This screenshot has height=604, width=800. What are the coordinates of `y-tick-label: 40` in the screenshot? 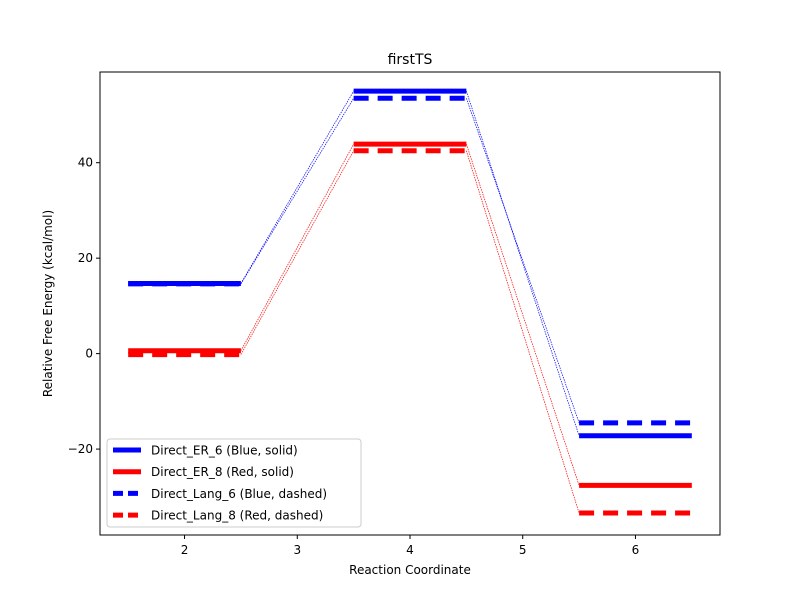 It's located at (85, 163).